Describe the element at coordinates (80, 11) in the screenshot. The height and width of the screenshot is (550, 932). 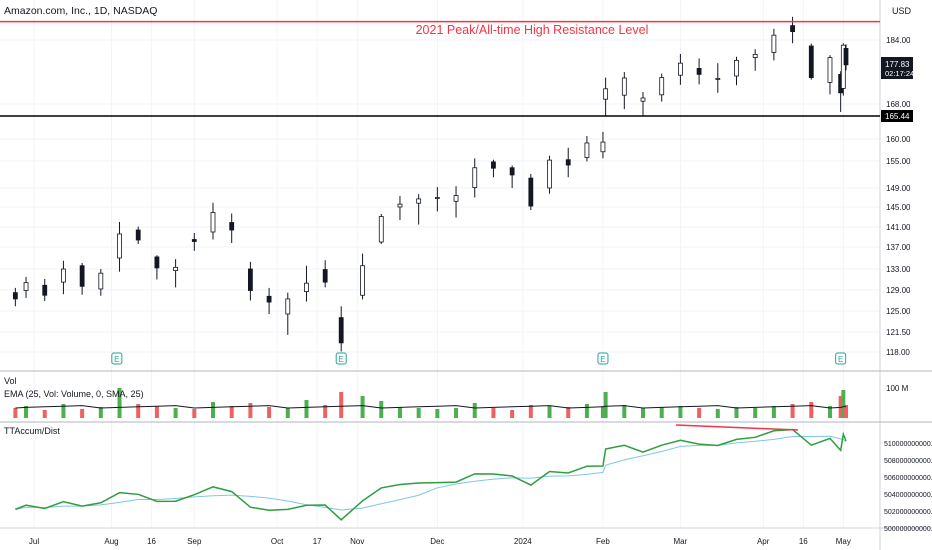
I see `chart-title: Amazon.com, Inc., 1D, NASDAQ` at that location.